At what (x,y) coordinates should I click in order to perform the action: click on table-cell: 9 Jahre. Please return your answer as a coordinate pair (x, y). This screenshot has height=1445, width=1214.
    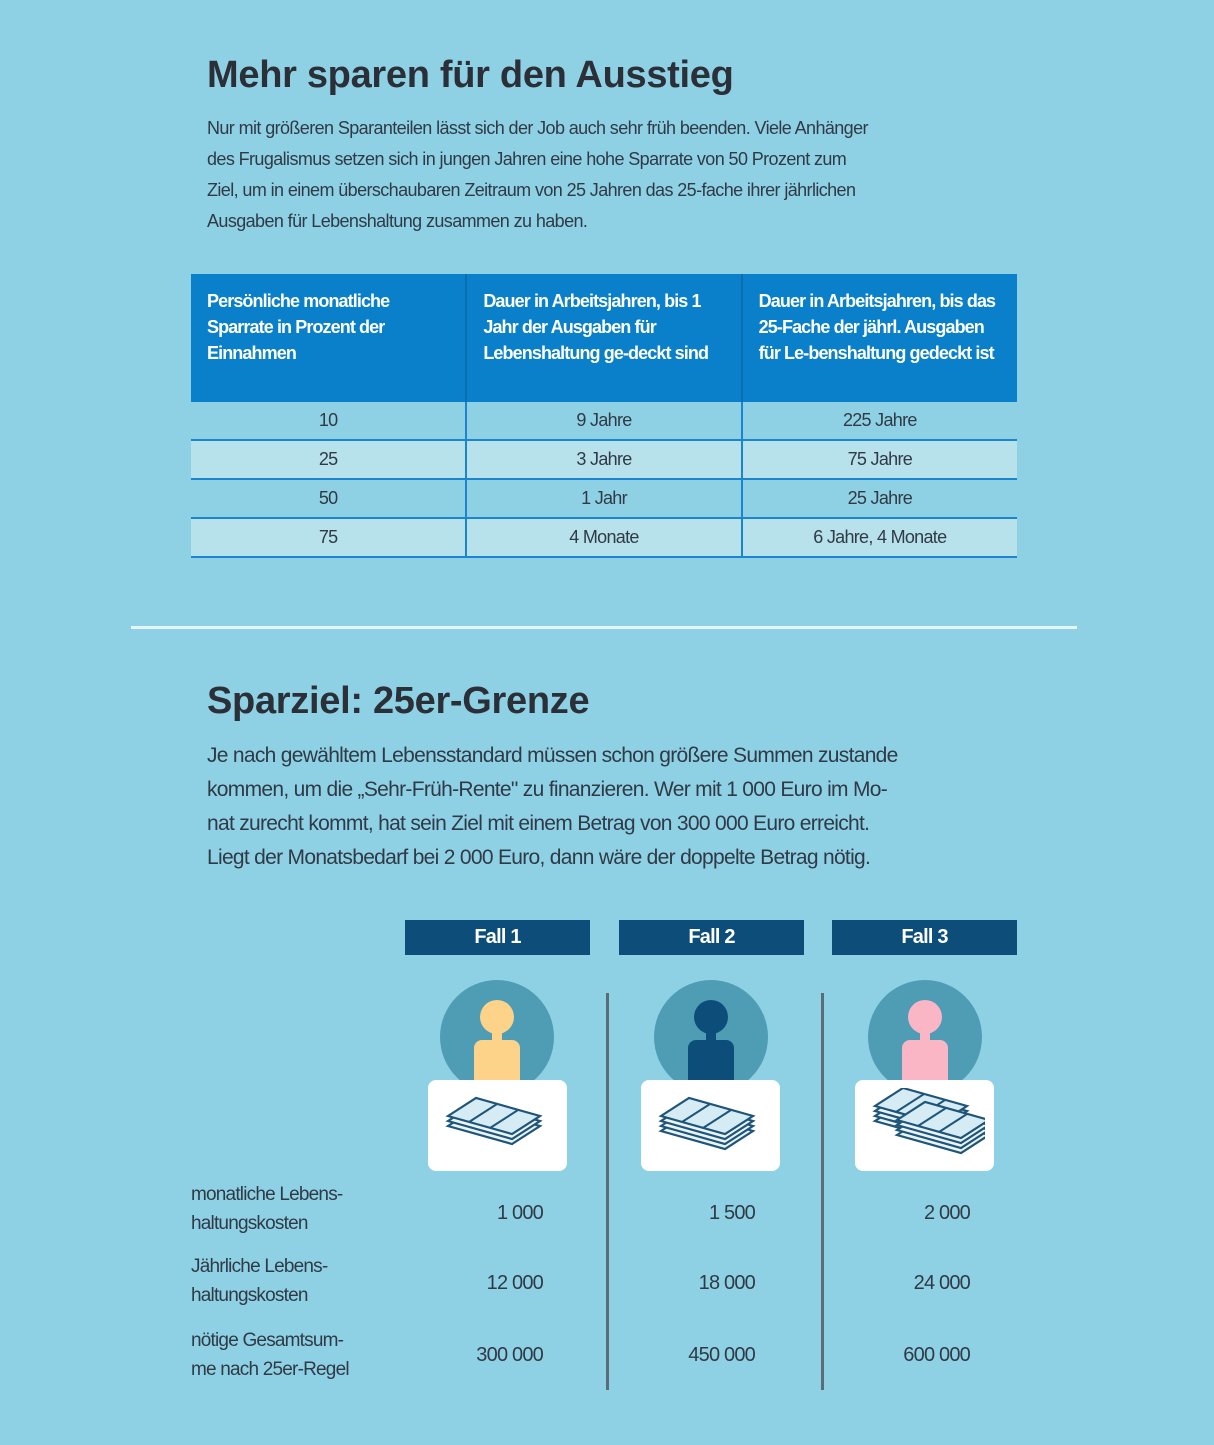
    Looking at the image, I should click on (603, 421).